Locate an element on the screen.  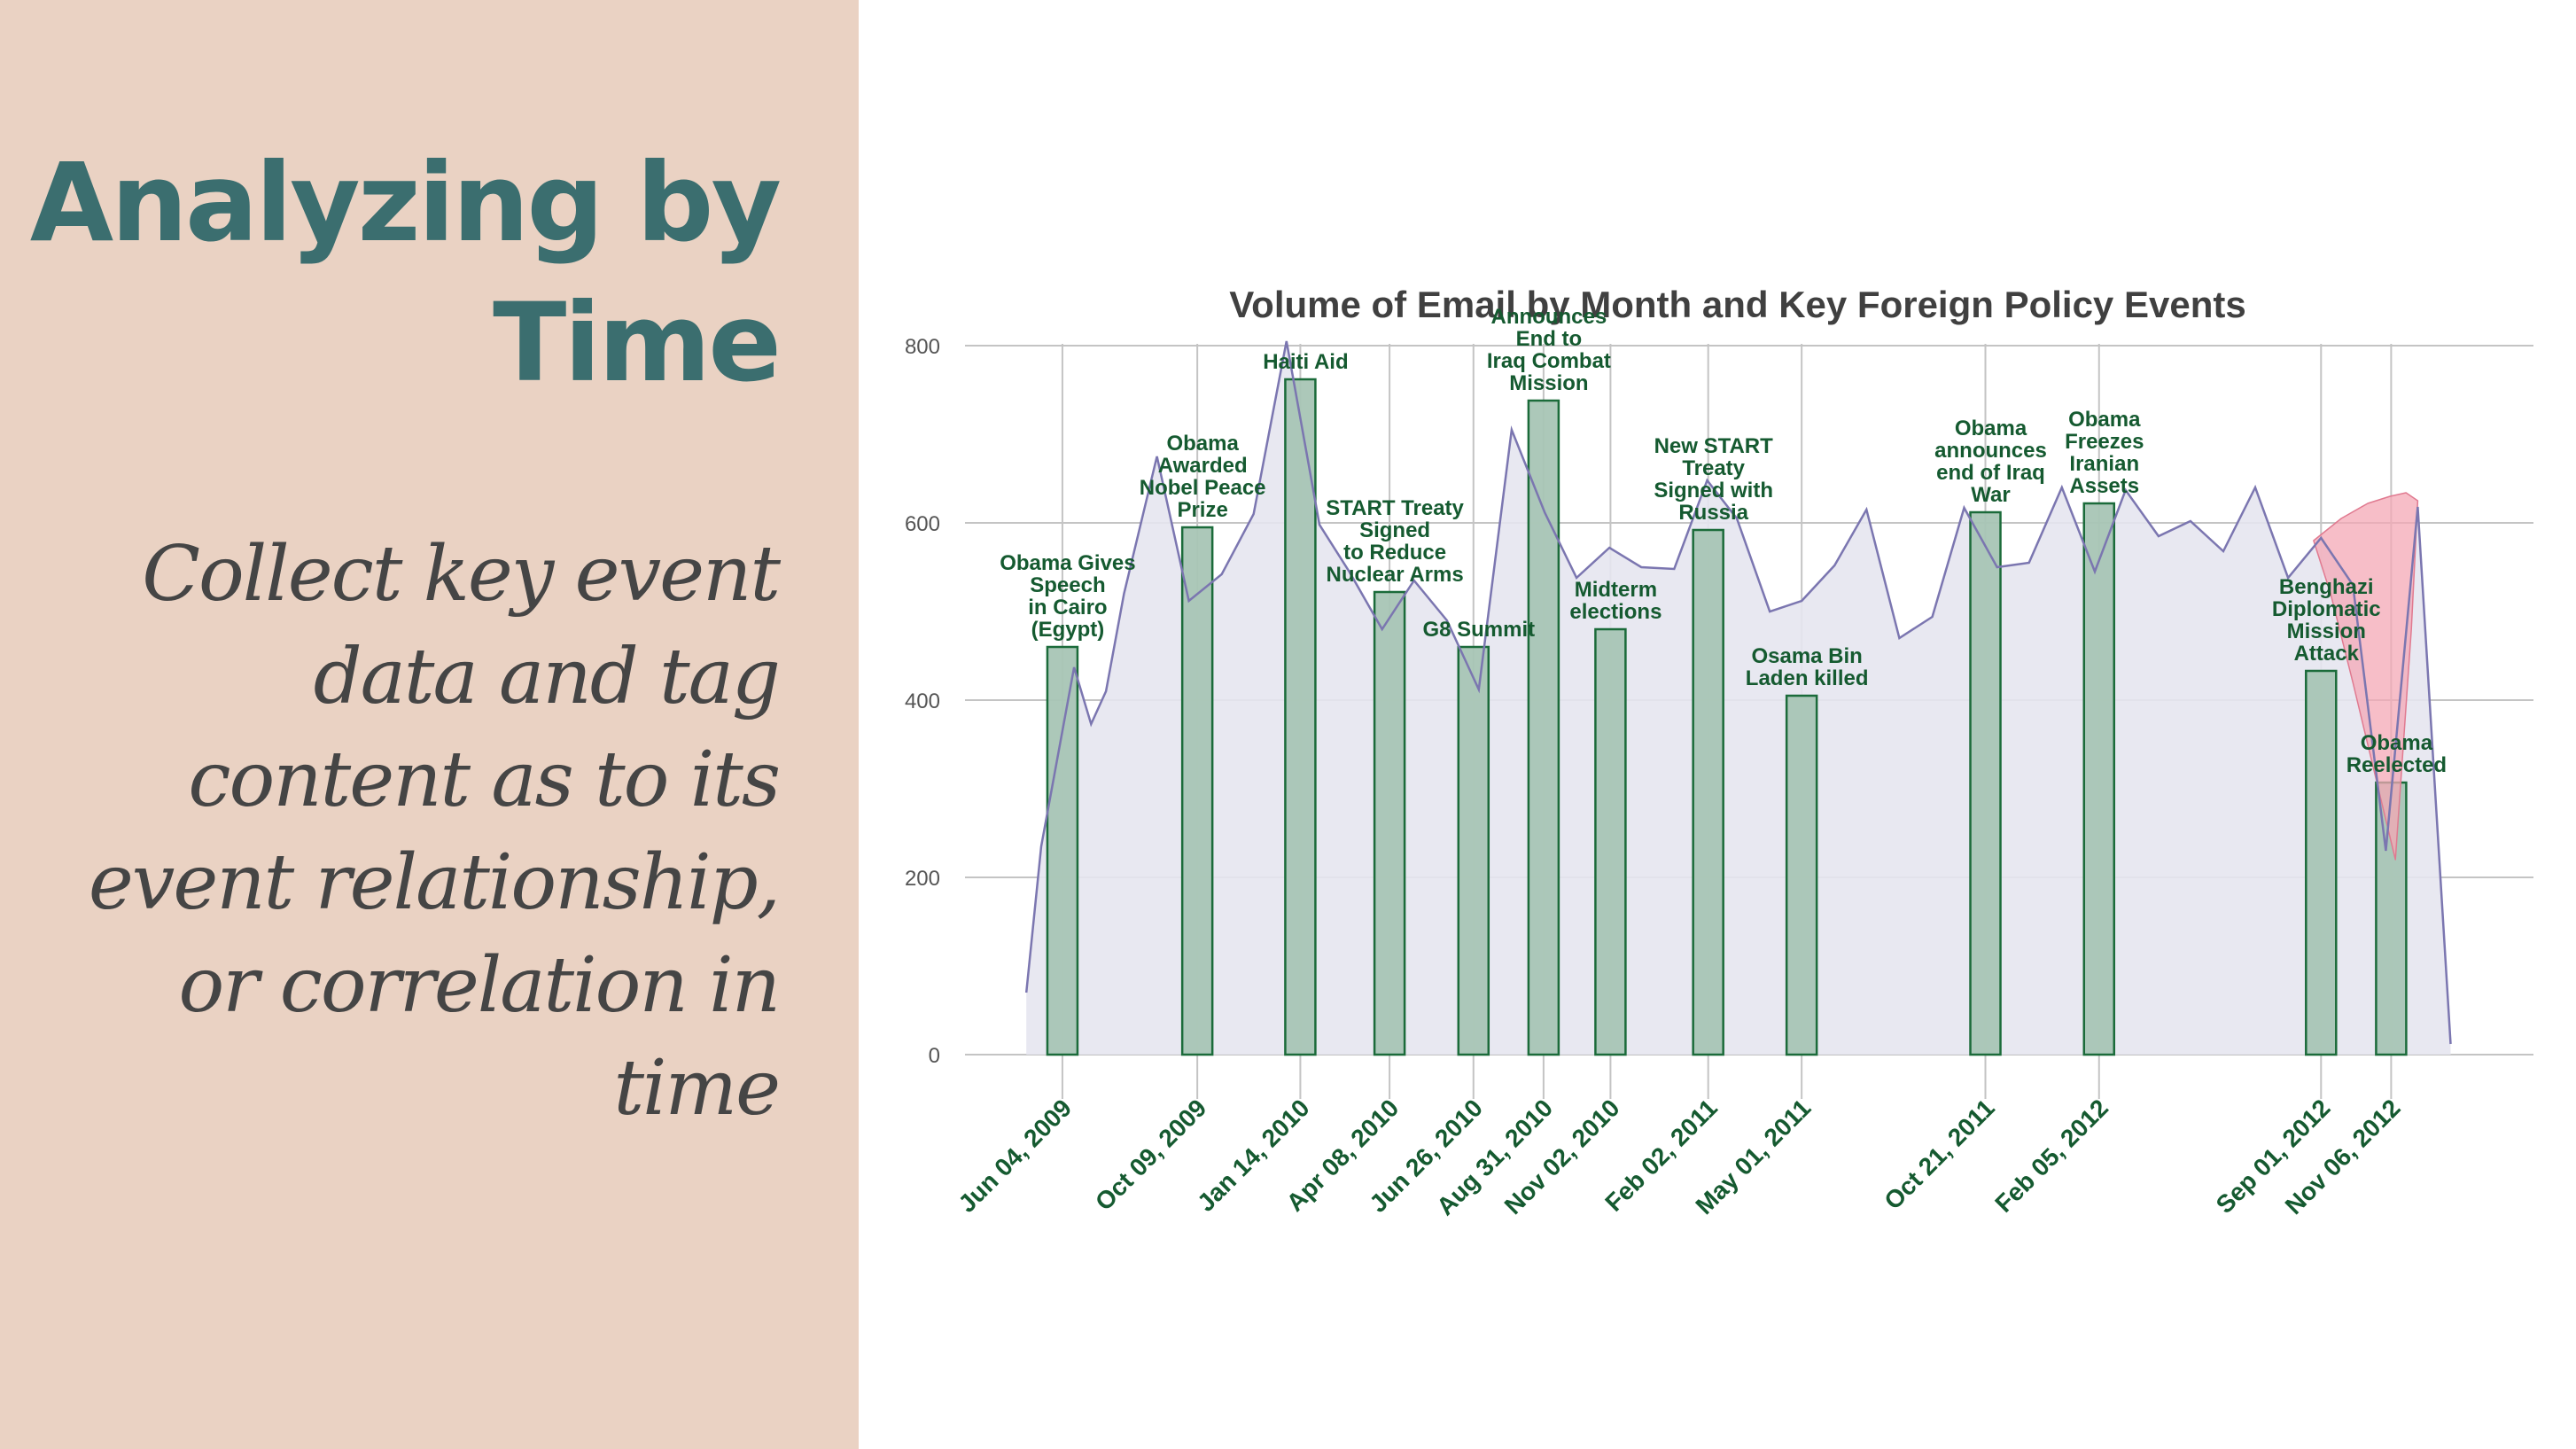
highlight-region is located at coordinates (2366, 676).